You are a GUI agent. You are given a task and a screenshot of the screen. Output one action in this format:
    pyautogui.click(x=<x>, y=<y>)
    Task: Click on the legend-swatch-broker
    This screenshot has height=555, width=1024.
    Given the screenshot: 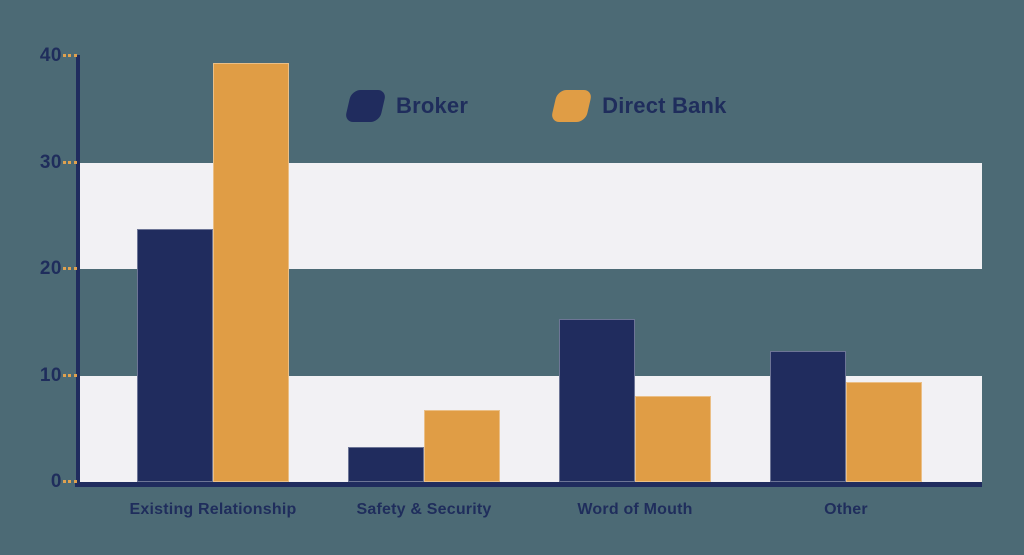 What is the action you would take?
    pyautogui.click(x=365, y=106)
    